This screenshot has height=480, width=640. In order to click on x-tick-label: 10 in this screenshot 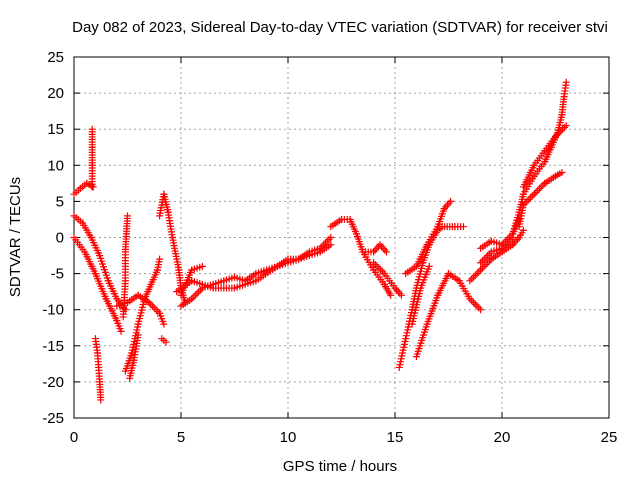, I will do `click(288, 437)`.